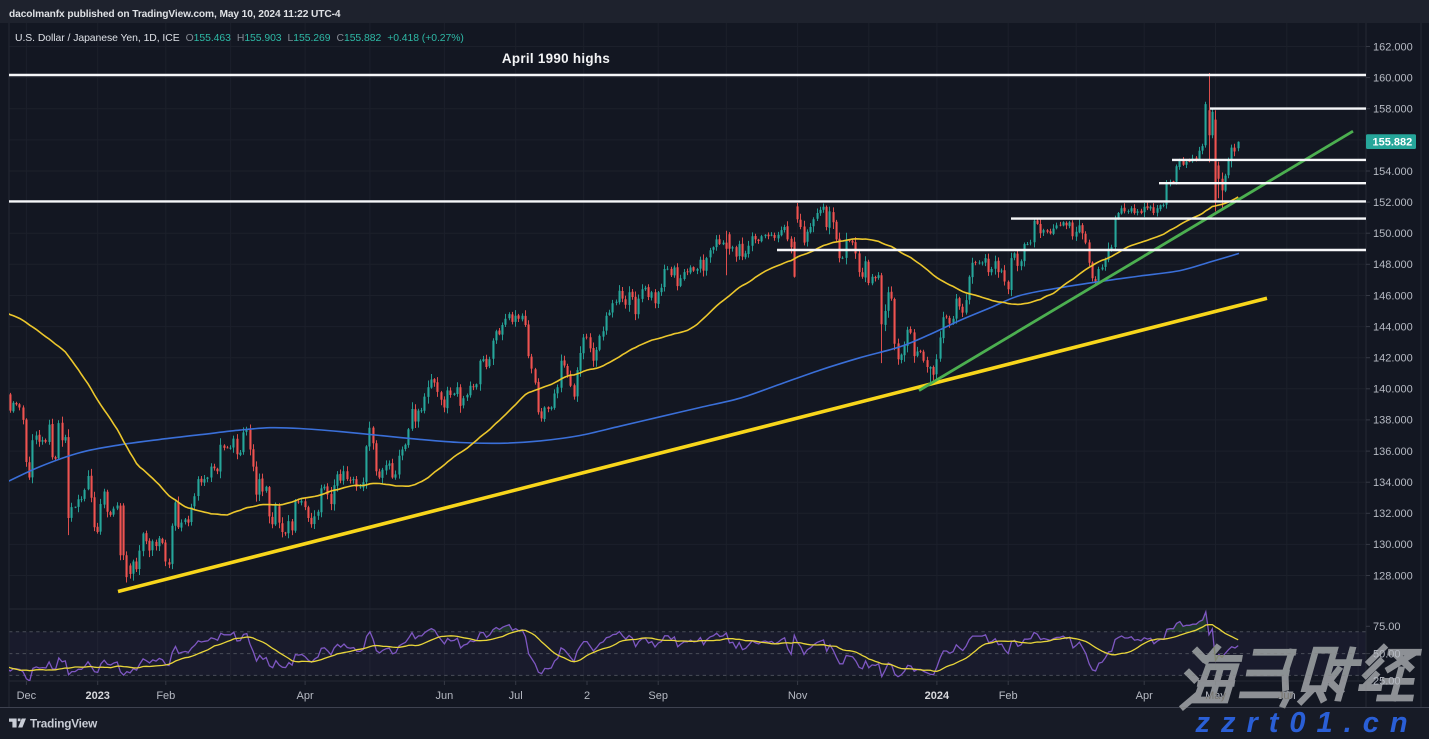 The width and height of the screenshot is (1429, 739). I want to click on svg-text: 25.00, so click(1387, 682).